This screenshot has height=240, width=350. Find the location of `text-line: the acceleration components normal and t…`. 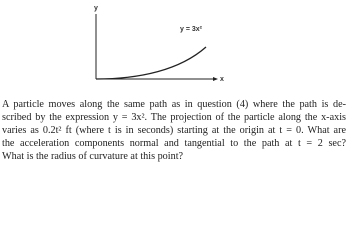

text-line: the acceleration components normal and t… is located at coordinates (174, 143).